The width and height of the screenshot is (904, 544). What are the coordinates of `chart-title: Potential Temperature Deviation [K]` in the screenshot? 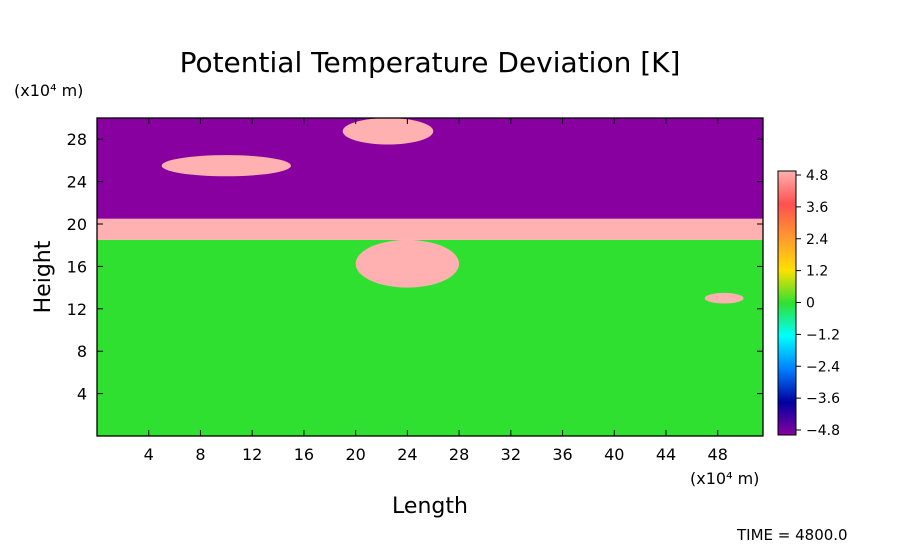 It's located at (430, 62).